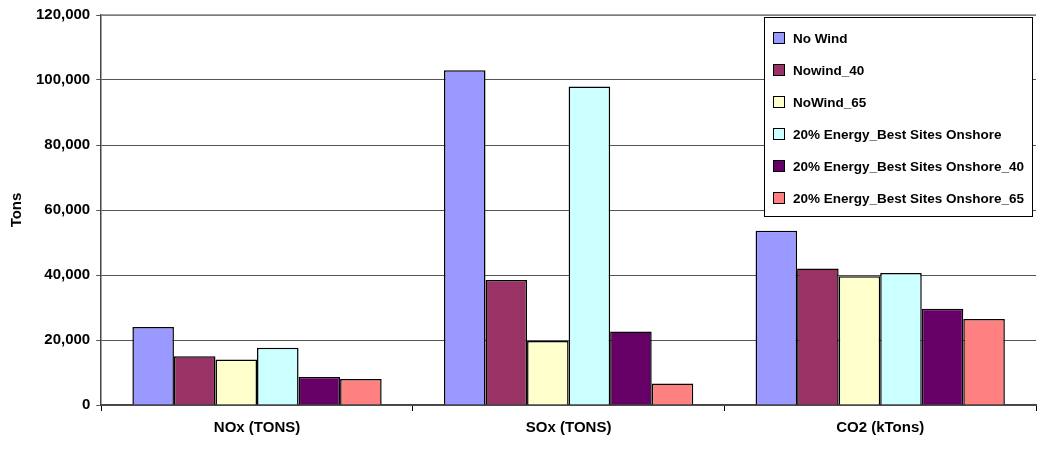 The width and height of the screenshot is (1037, 449). I want to click on y-tick-label: 120,000, so click(63, 14).